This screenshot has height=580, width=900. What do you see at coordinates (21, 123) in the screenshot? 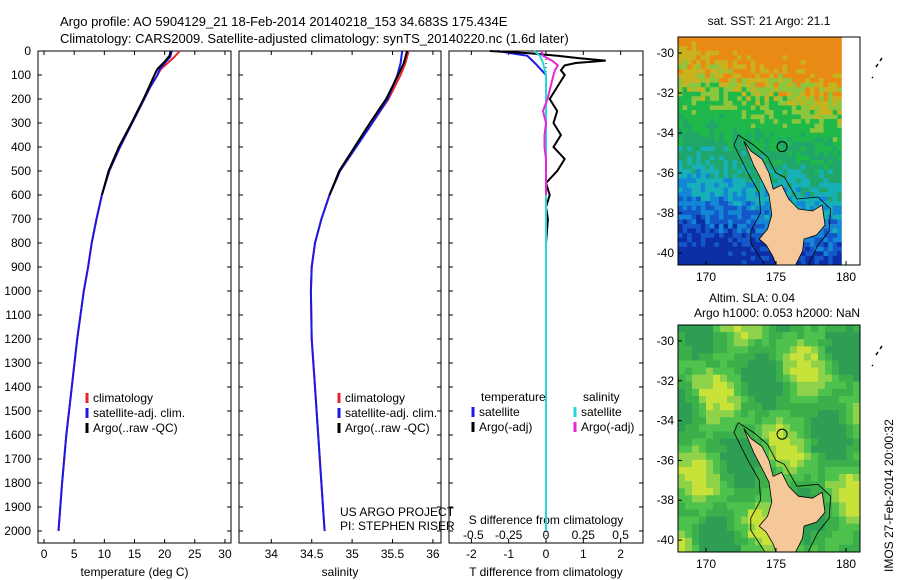
I see `depth-tick-label: 300` at bounding box center [21, 123].